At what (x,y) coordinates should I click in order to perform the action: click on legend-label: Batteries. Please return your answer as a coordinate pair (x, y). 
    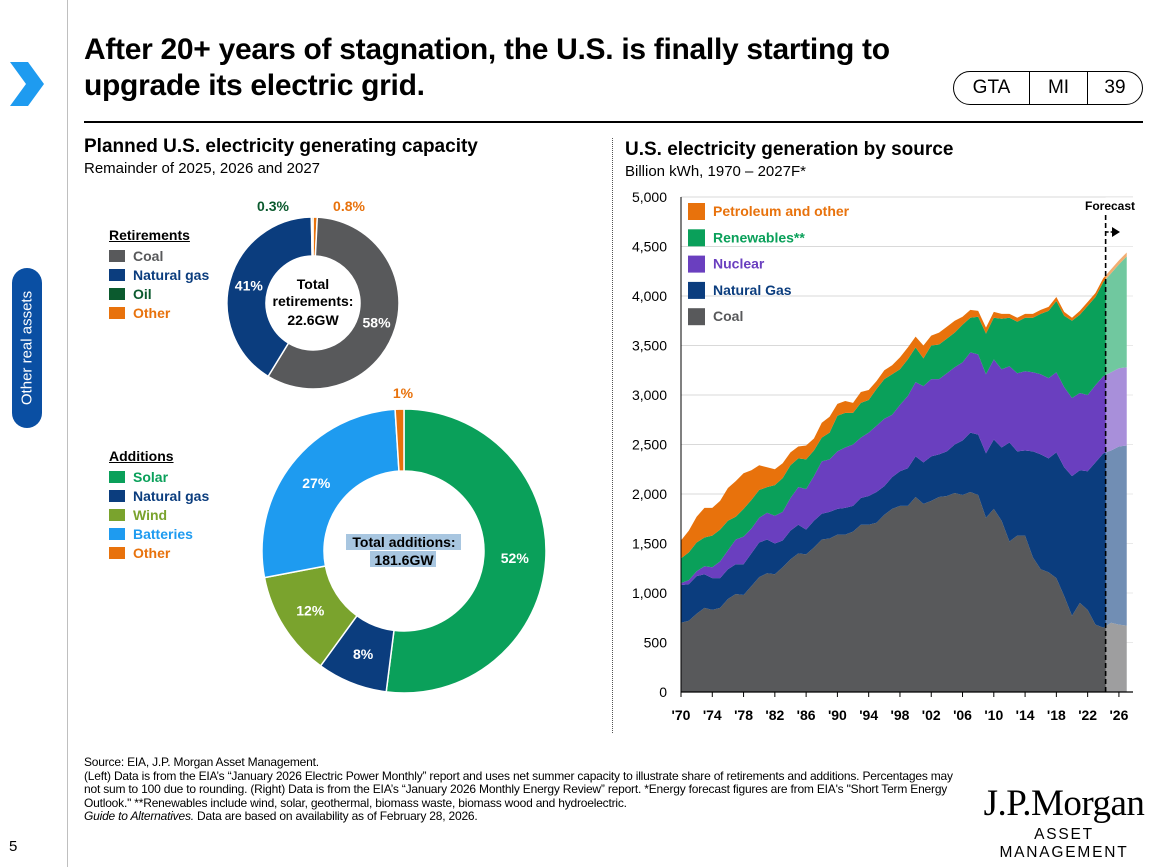
    Looking at the image, I should click on (163, 533).